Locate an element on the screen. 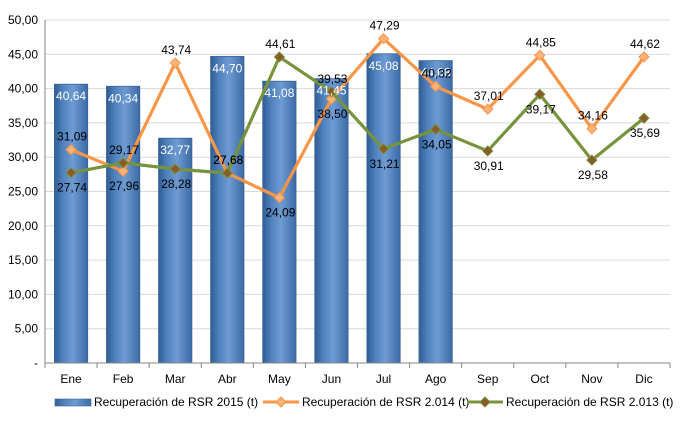 The image size is (691, 426). legend-label: Recuperación de RSR 2.014 (t) is located at coordinates (385, 402).